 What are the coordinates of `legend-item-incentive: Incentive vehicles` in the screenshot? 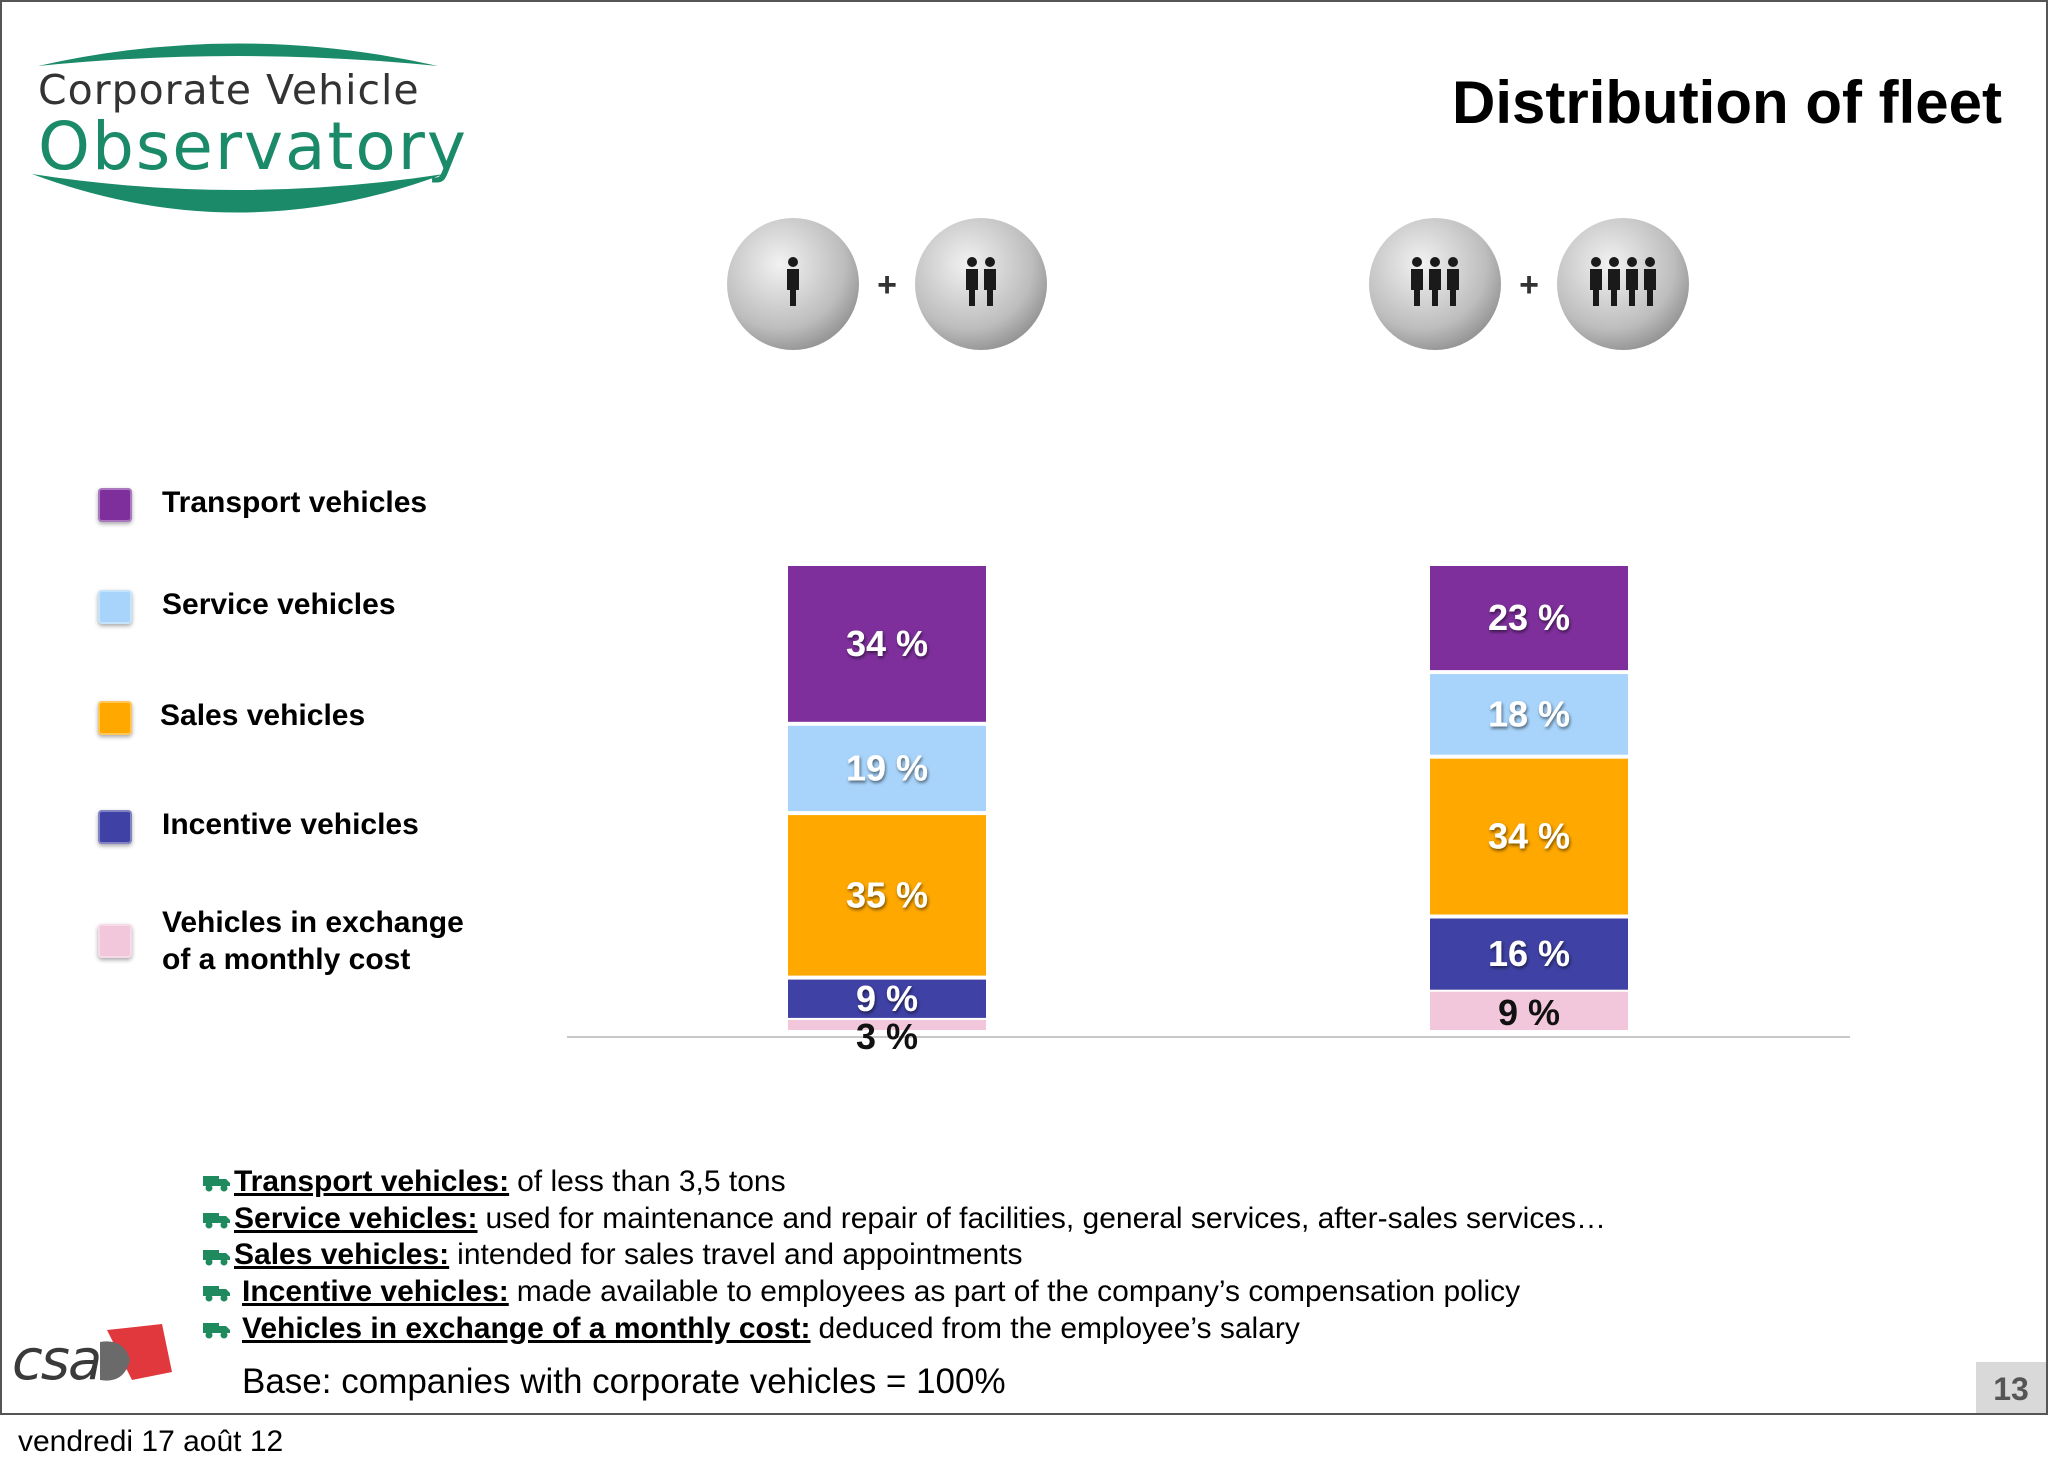 It's located at (300, 825).